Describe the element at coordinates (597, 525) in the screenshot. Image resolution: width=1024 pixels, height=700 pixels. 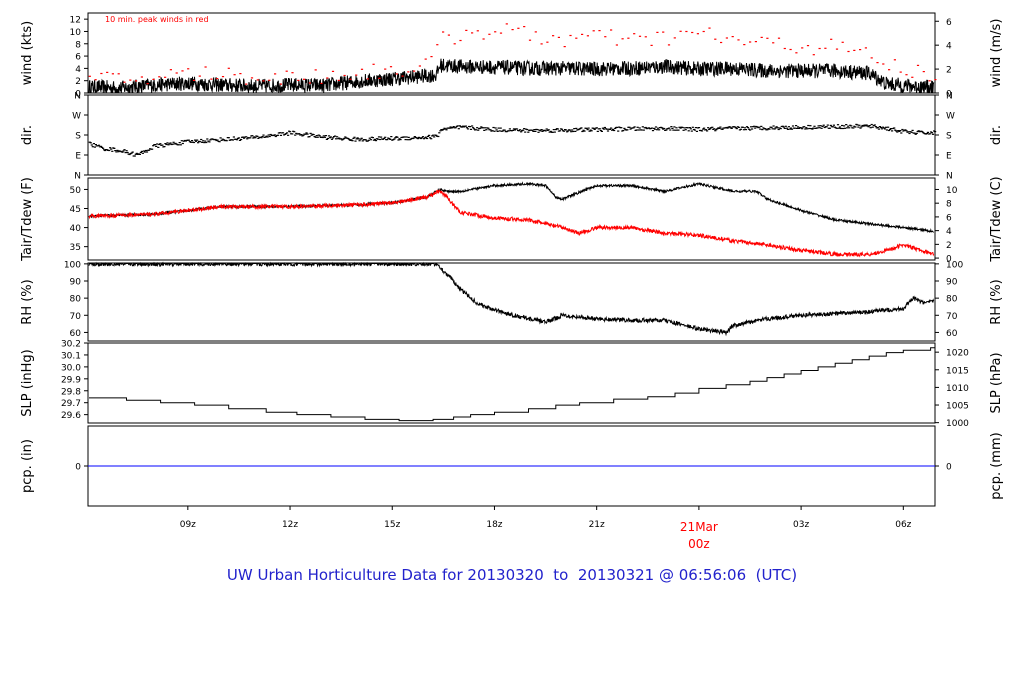
I see `x-tick-label: 21z` at that location.